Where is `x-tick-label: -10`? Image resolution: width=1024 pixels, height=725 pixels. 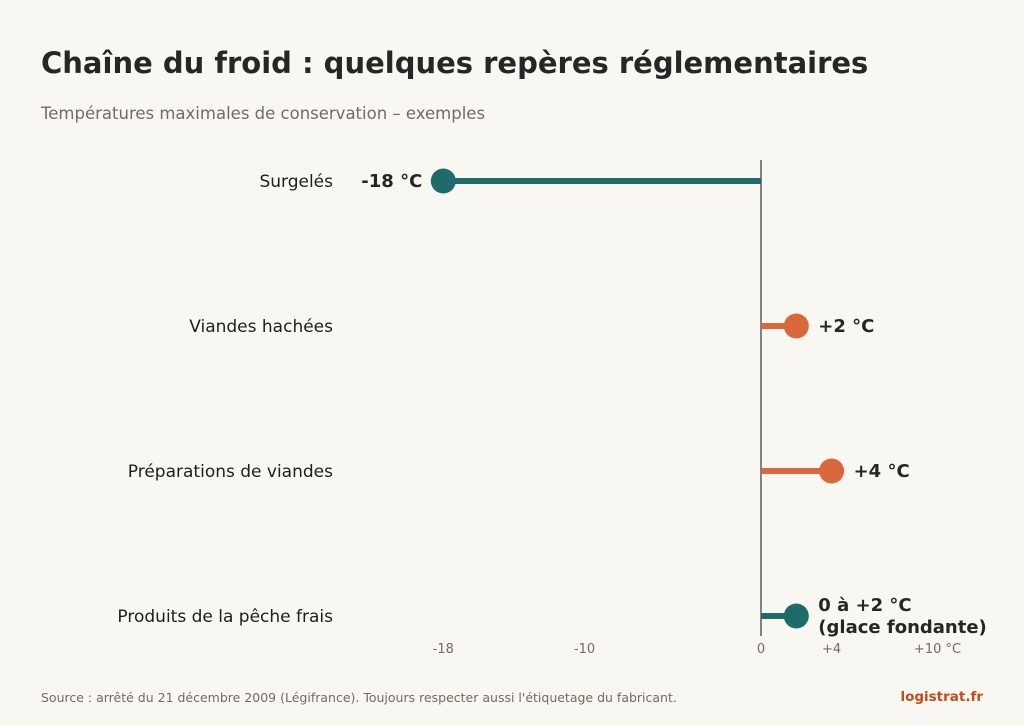
x-tick-label: -10 is located at coordinates (584, 649).